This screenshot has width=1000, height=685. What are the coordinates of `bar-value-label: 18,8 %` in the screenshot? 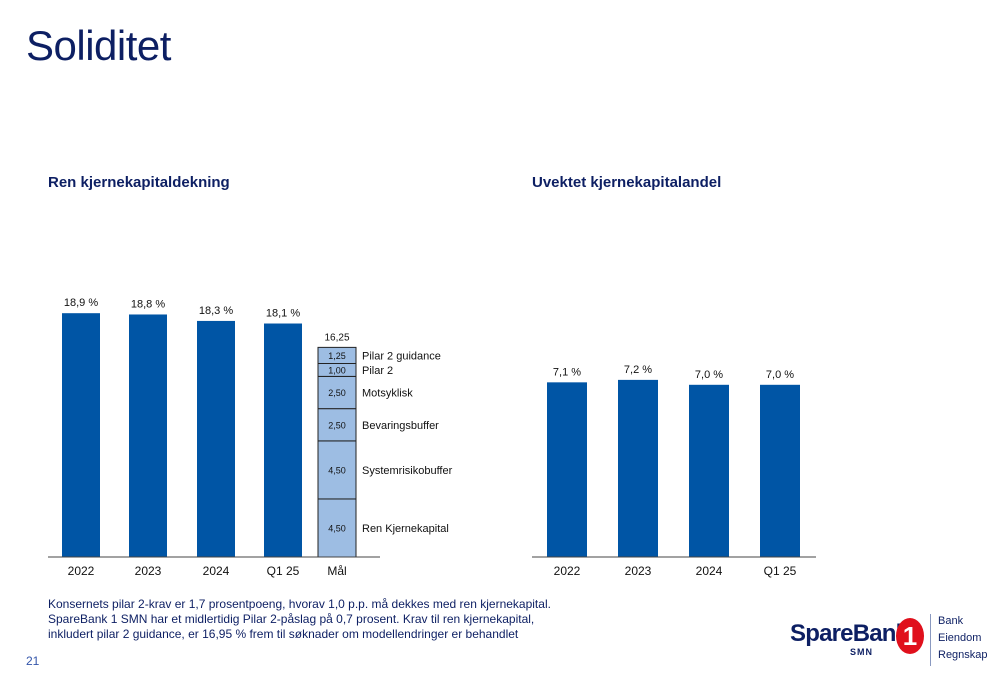 It's located at (148, 304).